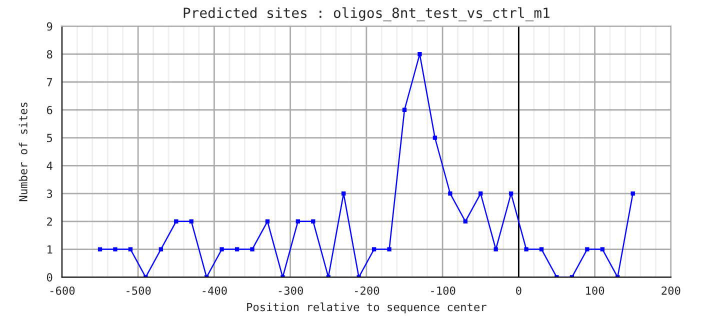 The width and height of the screenshot is (704, 328). I want to click on x-tick-label: -300, so click(290, 290).